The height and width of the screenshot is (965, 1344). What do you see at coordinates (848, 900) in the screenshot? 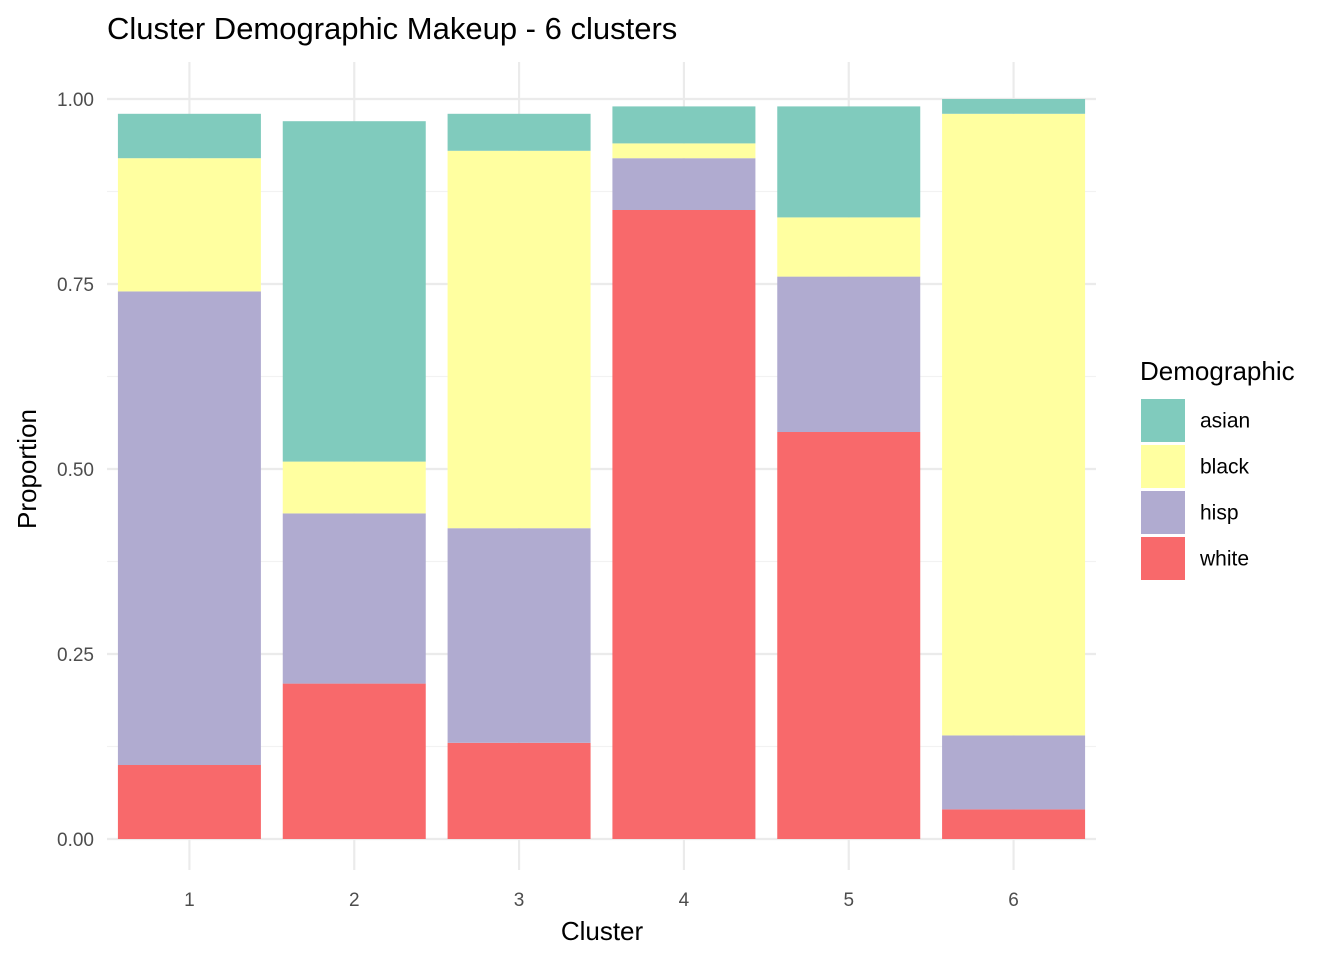
I see `x-tick-label: 5` at bounding box center [848, 900].